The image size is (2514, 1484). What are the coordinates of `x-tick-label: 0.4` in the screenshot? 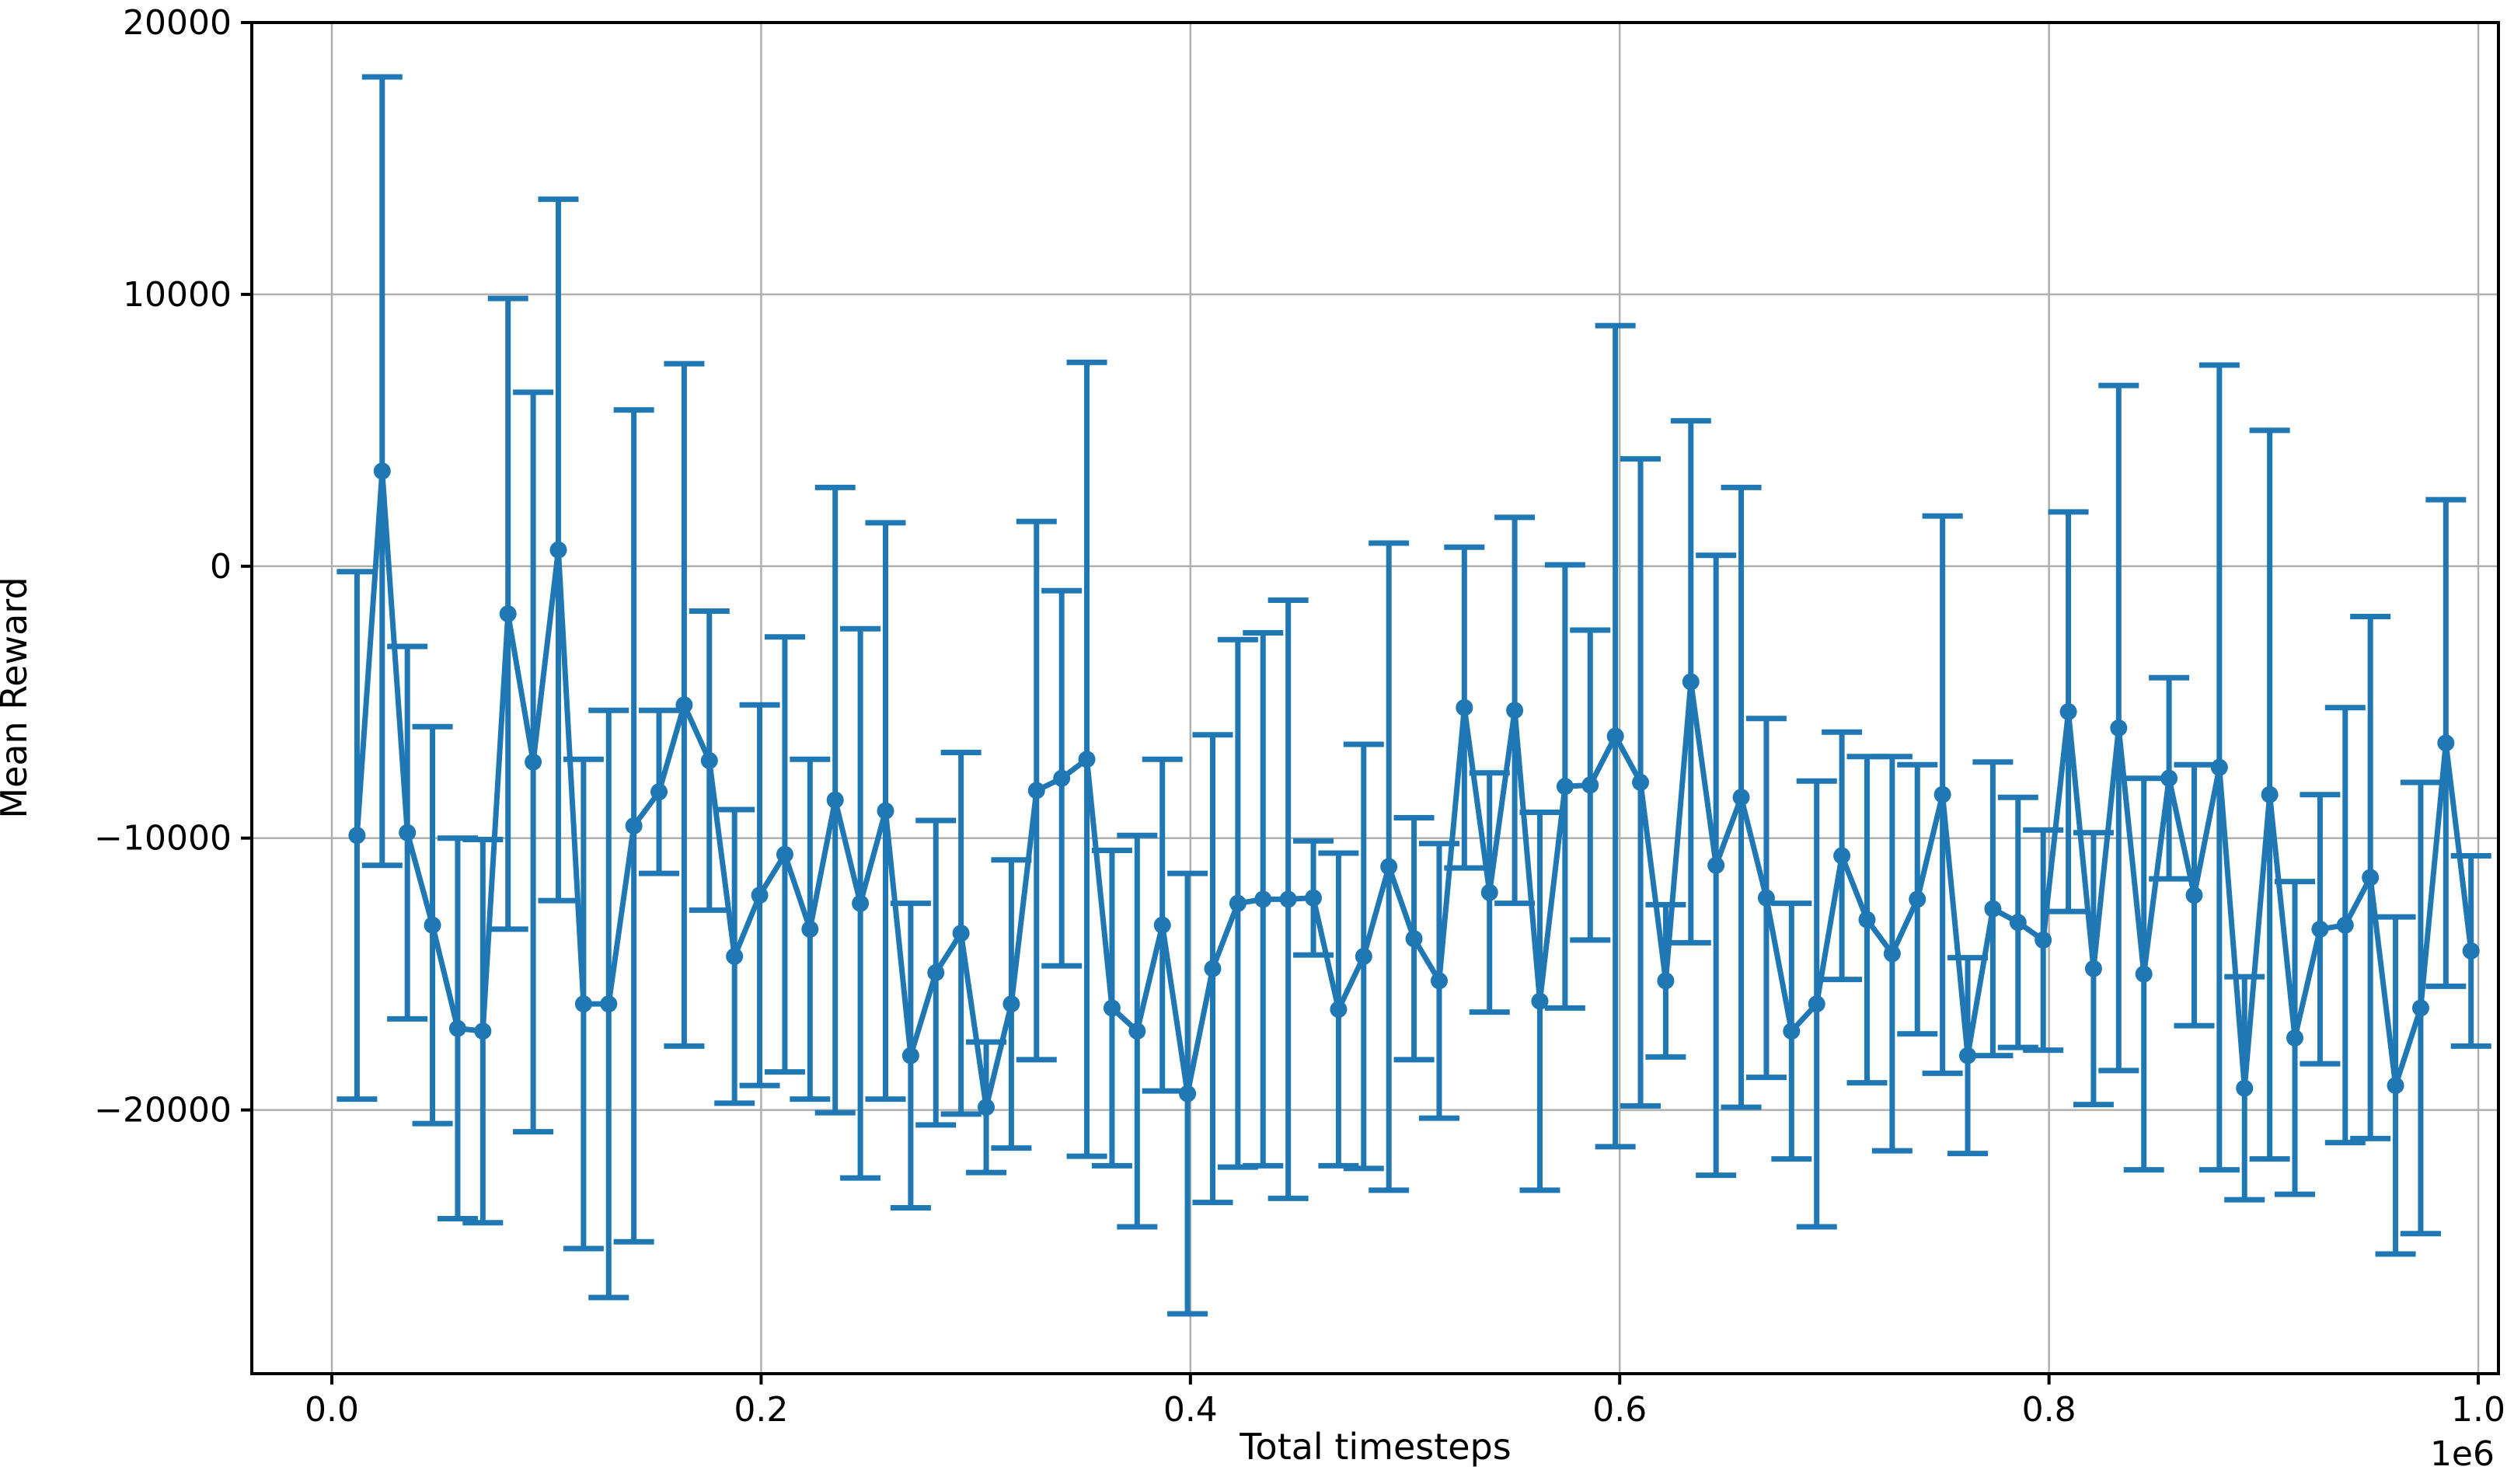 It's located at (1190, 1410).